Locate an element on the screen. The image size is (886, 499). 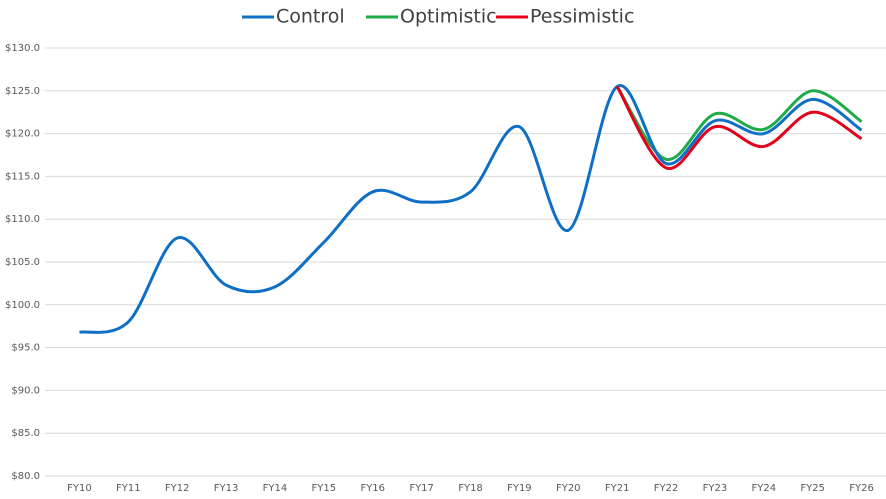
x-tick-label: FY16 is located at coordinates (372, 488).